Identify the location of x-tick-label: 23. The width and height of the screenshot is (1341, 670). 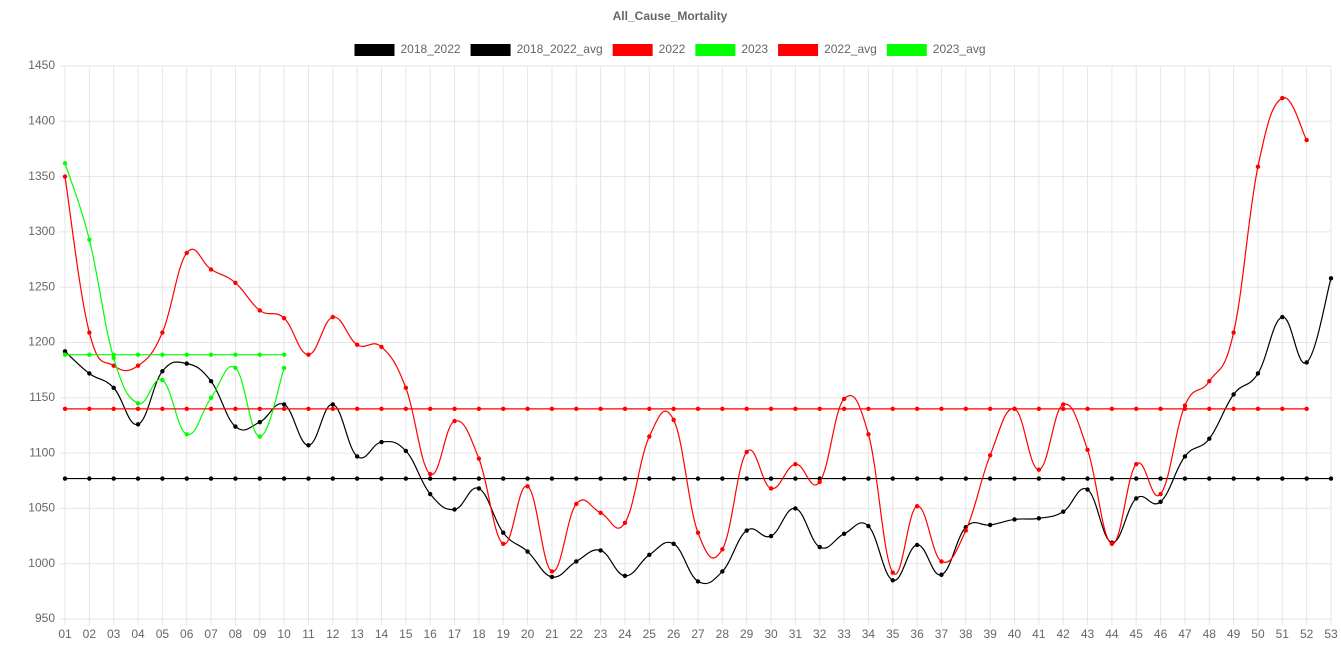
(601, 634).